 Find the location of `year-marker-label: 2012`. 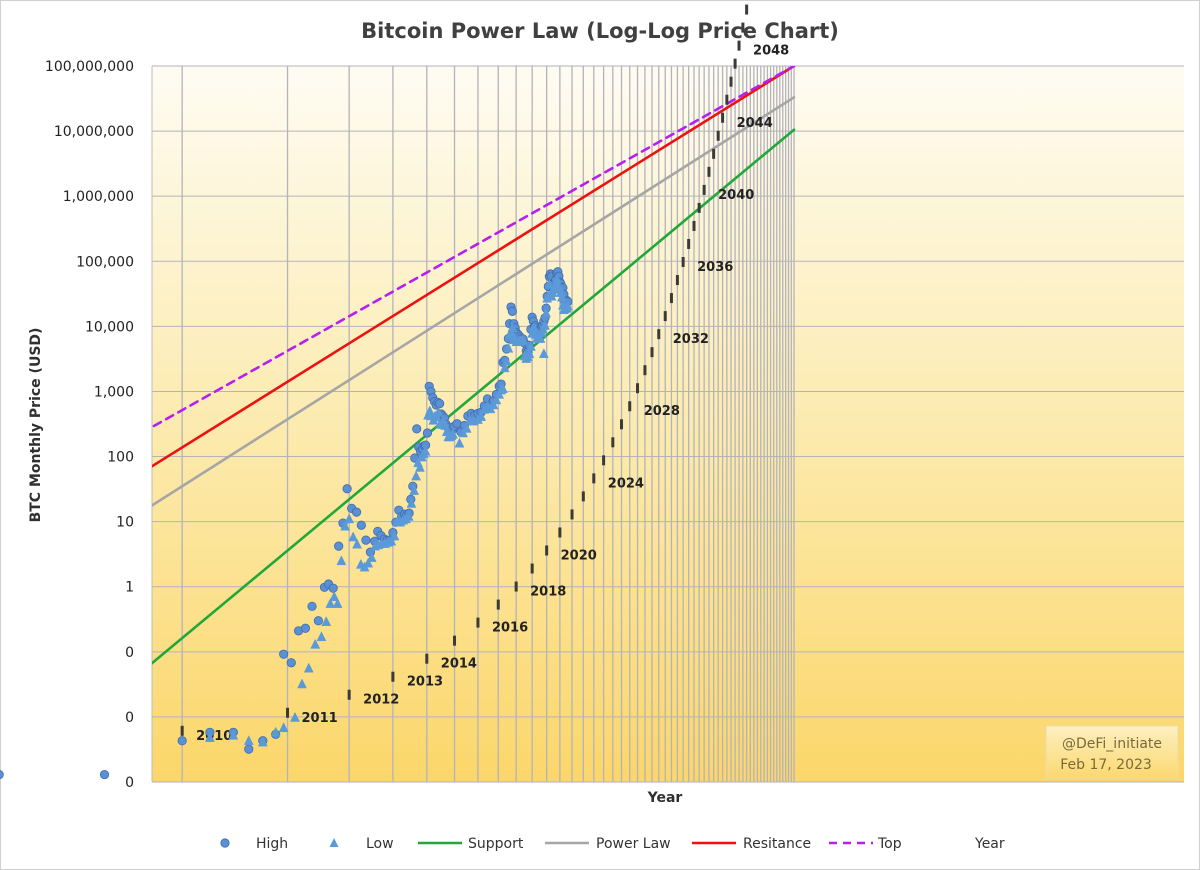

year-marker-label: 2012 is located at coordinates (381, 700).